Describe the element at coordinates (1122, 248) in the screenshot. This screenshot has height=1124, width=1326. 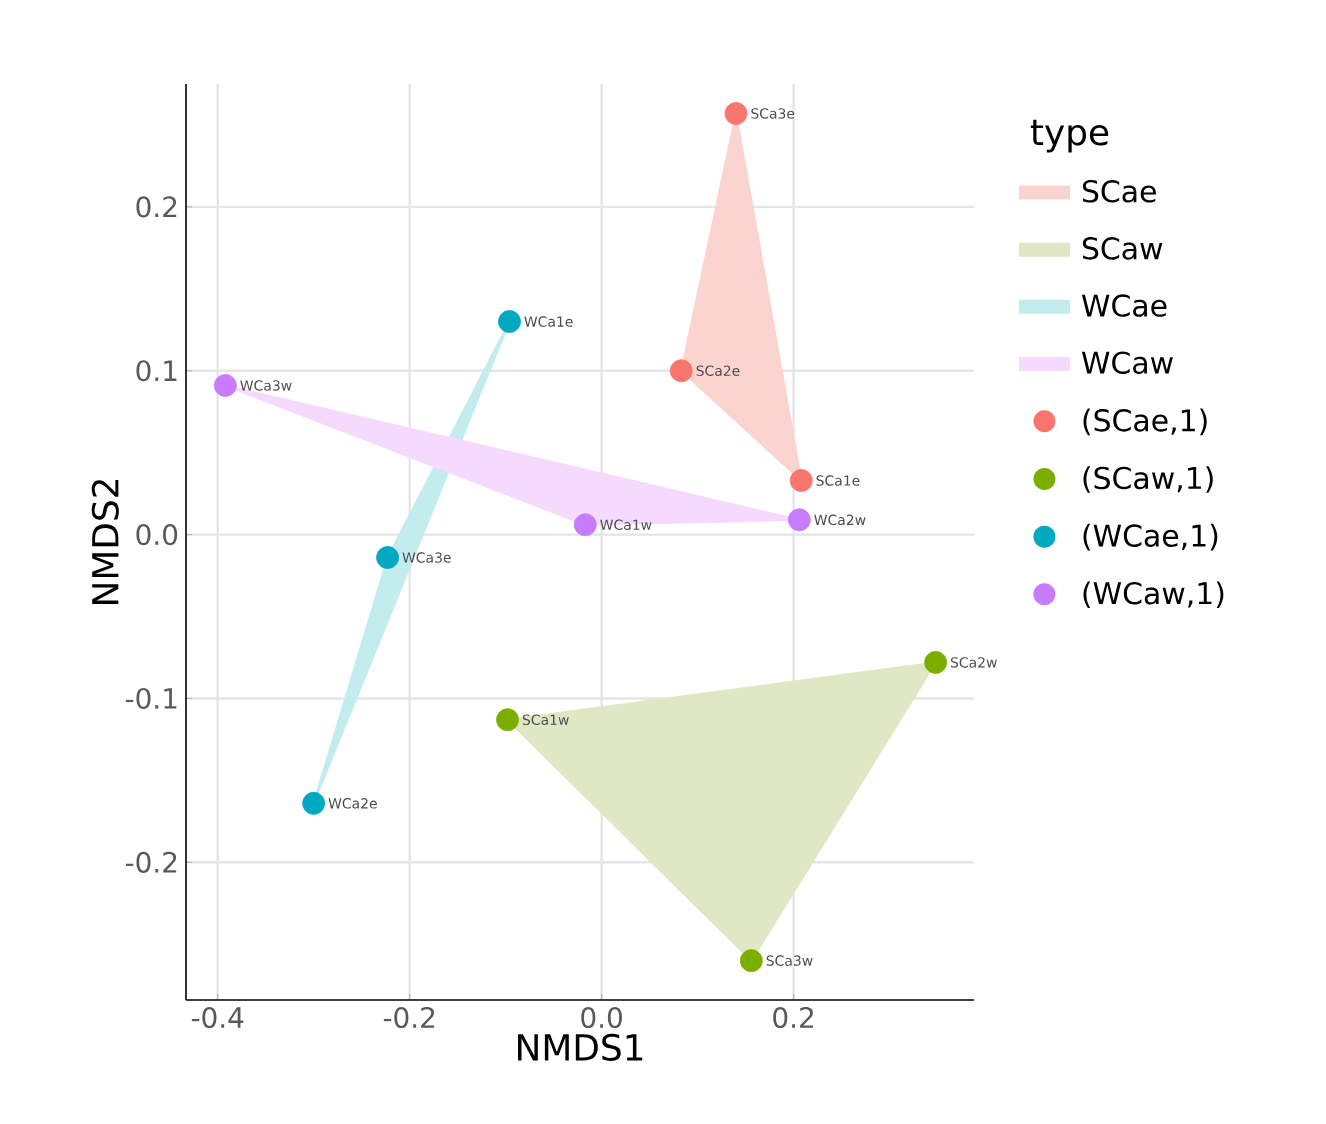
I see `legend-label: SCaw` at that location.